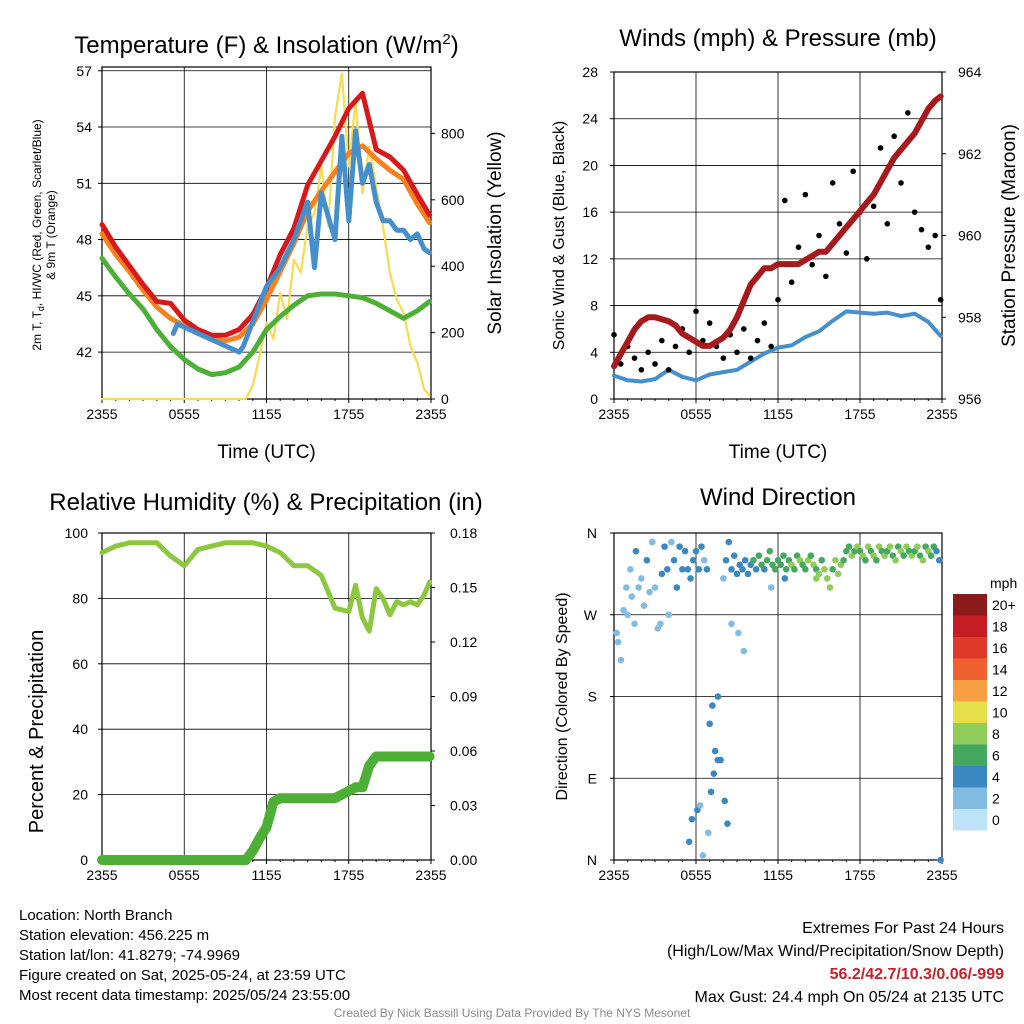  What do you see at coordinates (778, 696) in the screenshot?
I see `dir-gridlines` at bounding box center [778, 696].